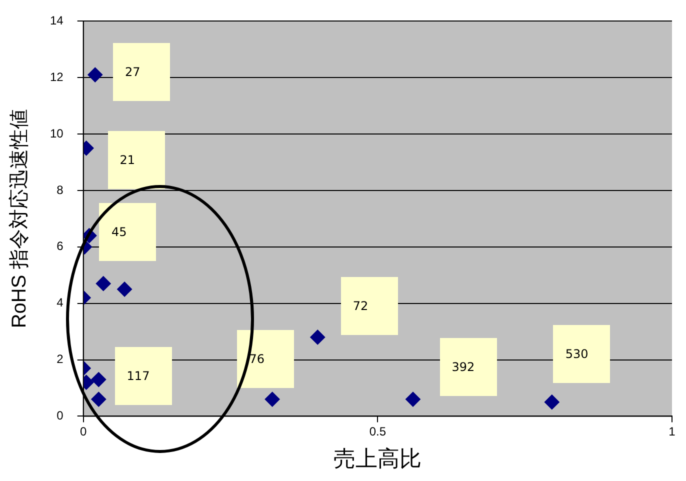 Image resolution: width=686 pixels, height=481 pixels. Describe the element at coordinates (57, 21) in the screenshot. I see `y-tick-label: 14` at that location.